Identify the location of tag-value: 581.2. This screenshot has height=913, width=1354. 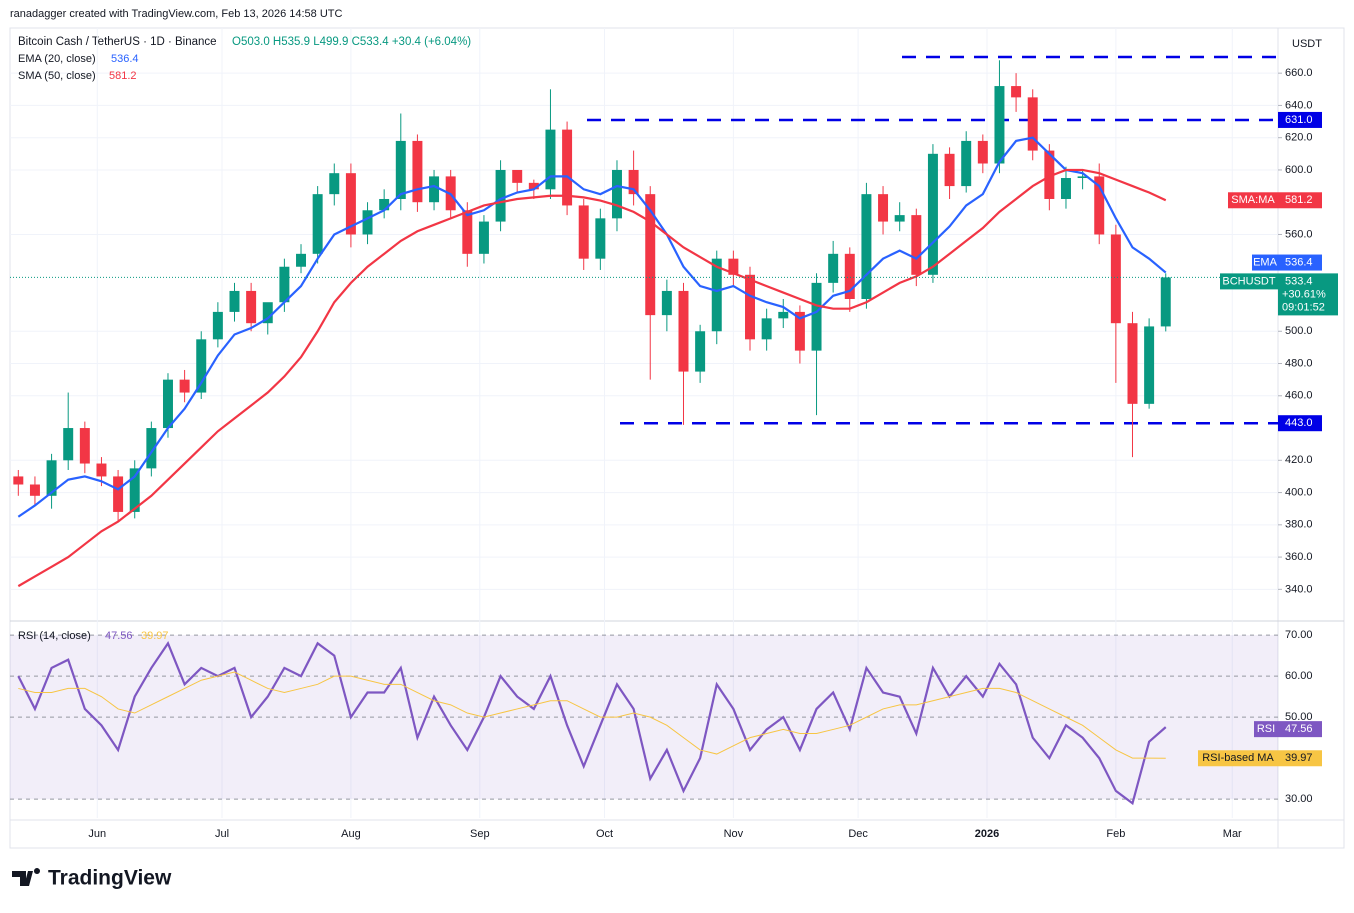
(1299, 200).